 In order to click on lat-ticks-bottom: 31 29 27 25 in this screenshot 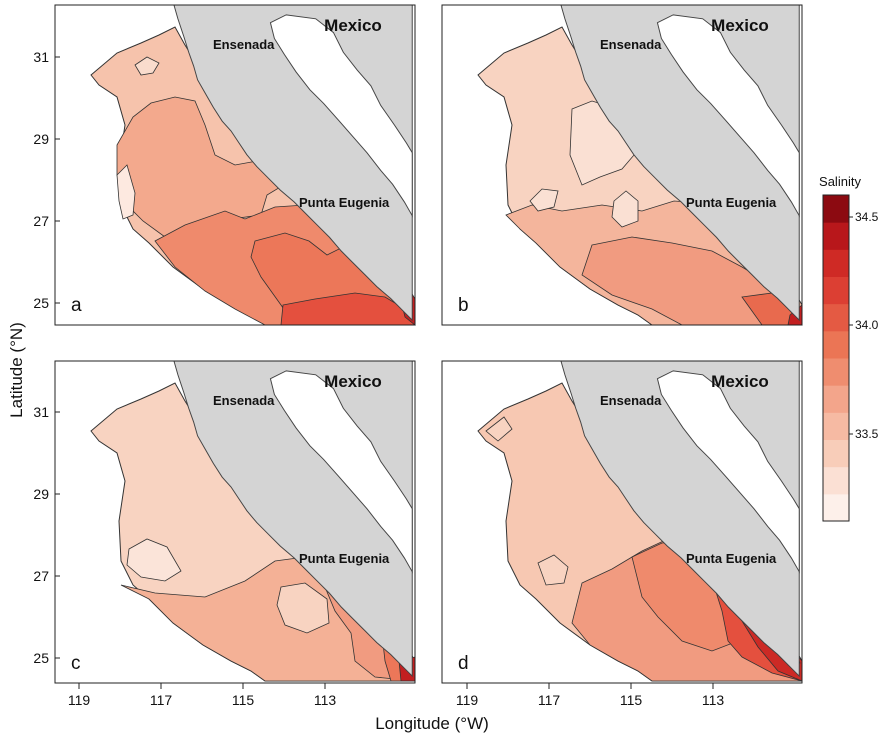, I will do `click(41, 535)`.